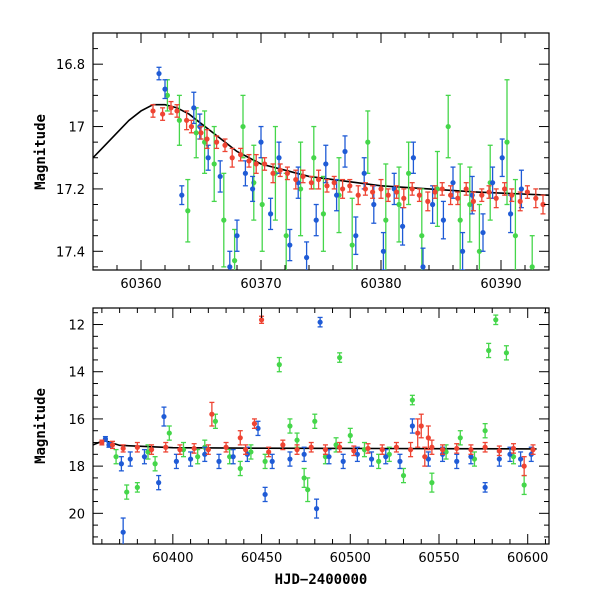 This screenshot has height=600, width=600. What do you see at coordinates (76, 373) in the screenshot?
I see `y-tick-label: 14` at bounding box center [76, 373].